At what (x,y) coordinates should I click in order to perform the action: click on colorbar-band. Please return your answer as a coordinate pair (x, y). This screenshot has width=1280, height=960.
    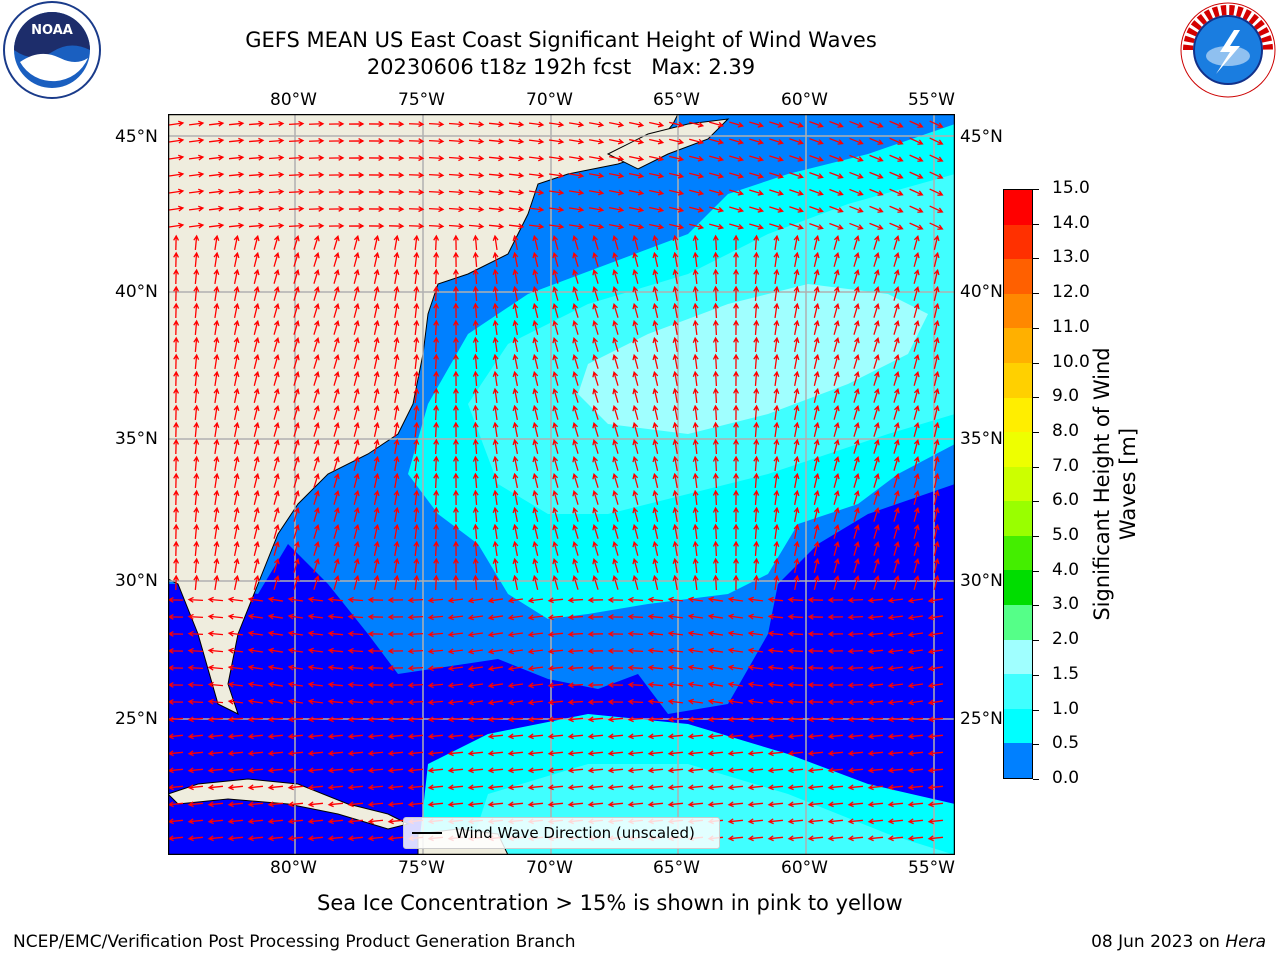
    Looking at the image, I should click on (1018, 623).